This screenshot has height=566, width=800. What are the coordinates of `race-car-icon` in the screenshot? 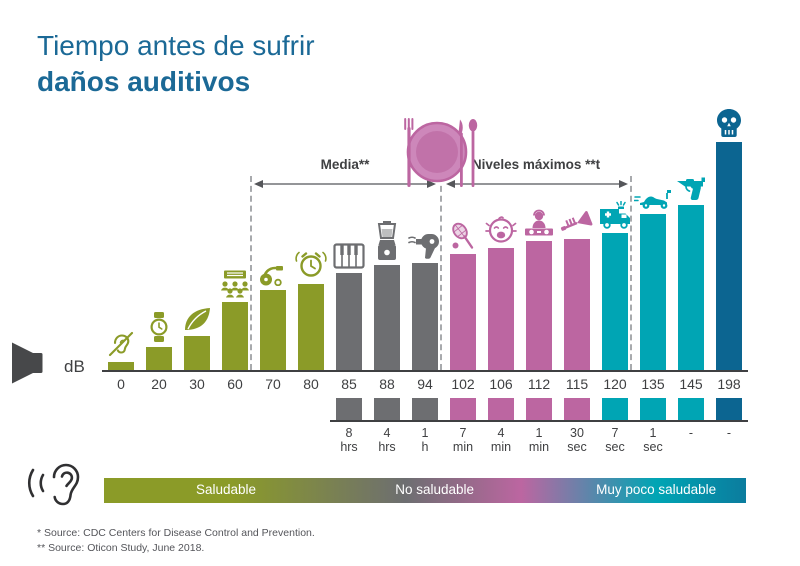 It's located at (653, 199).